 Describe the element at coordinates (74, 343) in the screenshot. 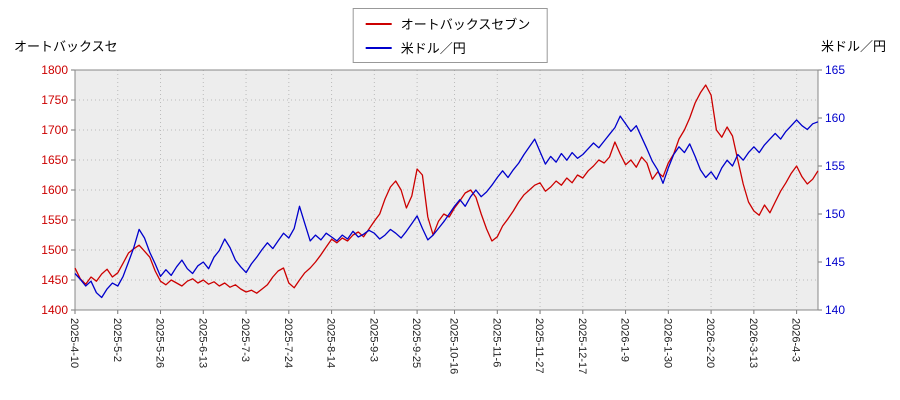

I see `svg-text: 2025-4-10` at that location.